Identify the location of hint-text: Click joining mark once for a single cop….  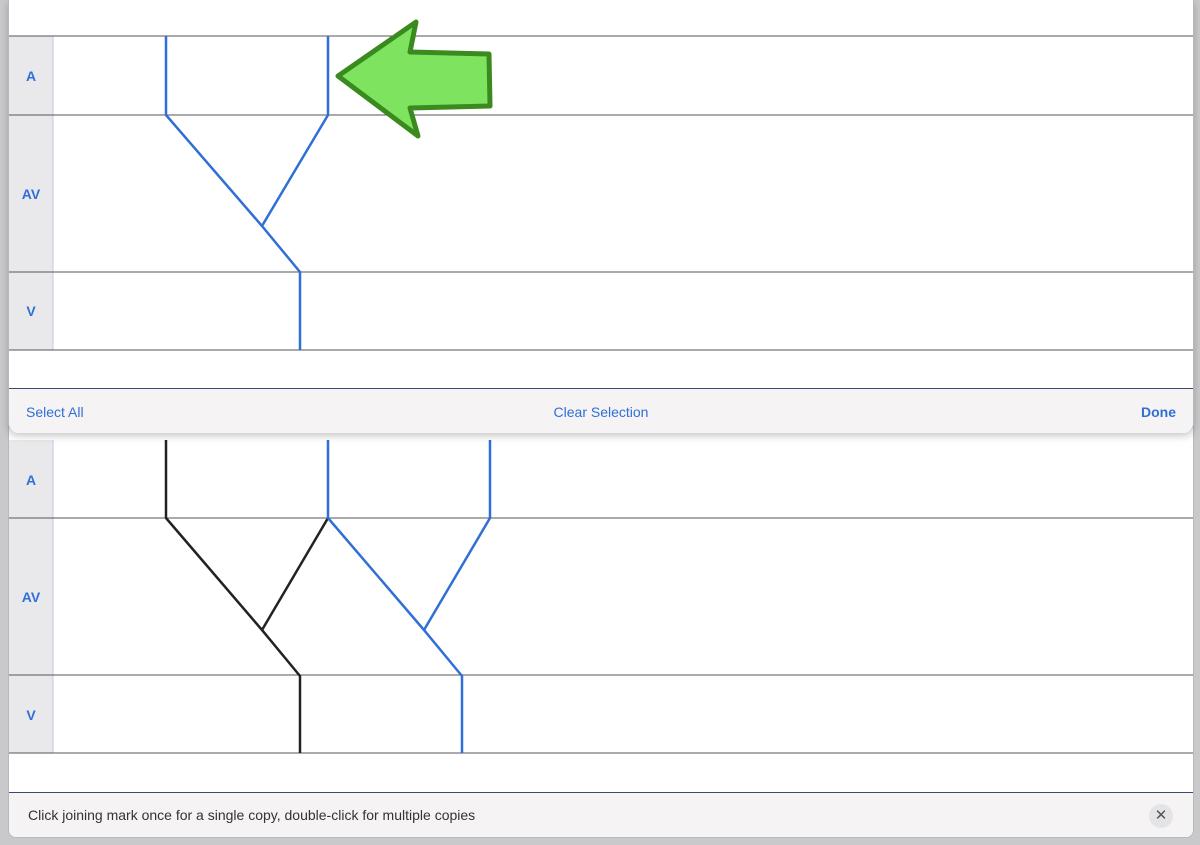
(252, 815).